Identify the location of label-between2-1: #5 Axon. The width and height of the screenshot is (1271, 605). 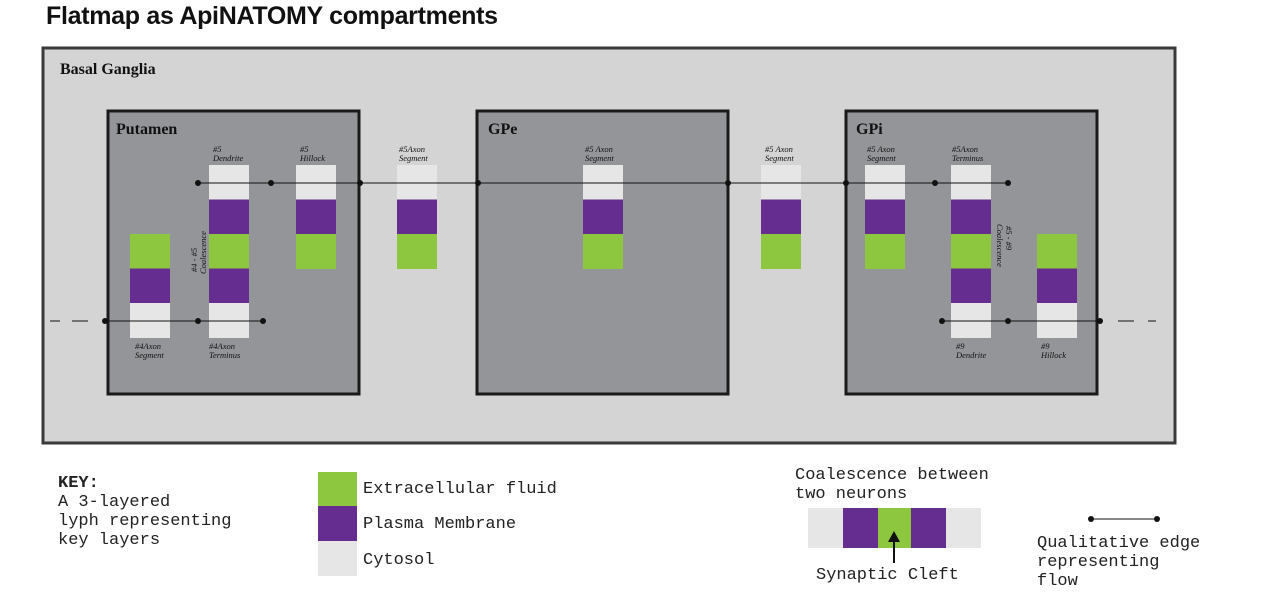
(779, 149).